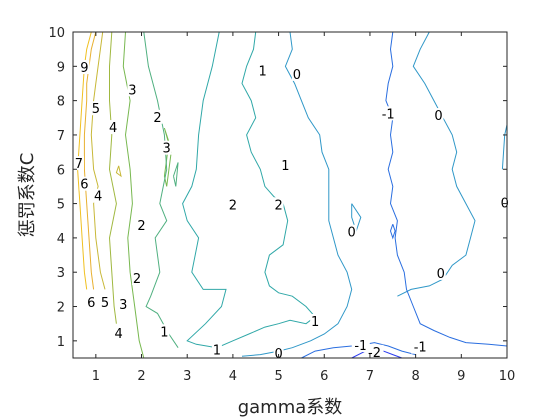  Describe the element at coordinates (290, 407) in the screenshot. I see `x-axis-label: gamma系数` at that location.